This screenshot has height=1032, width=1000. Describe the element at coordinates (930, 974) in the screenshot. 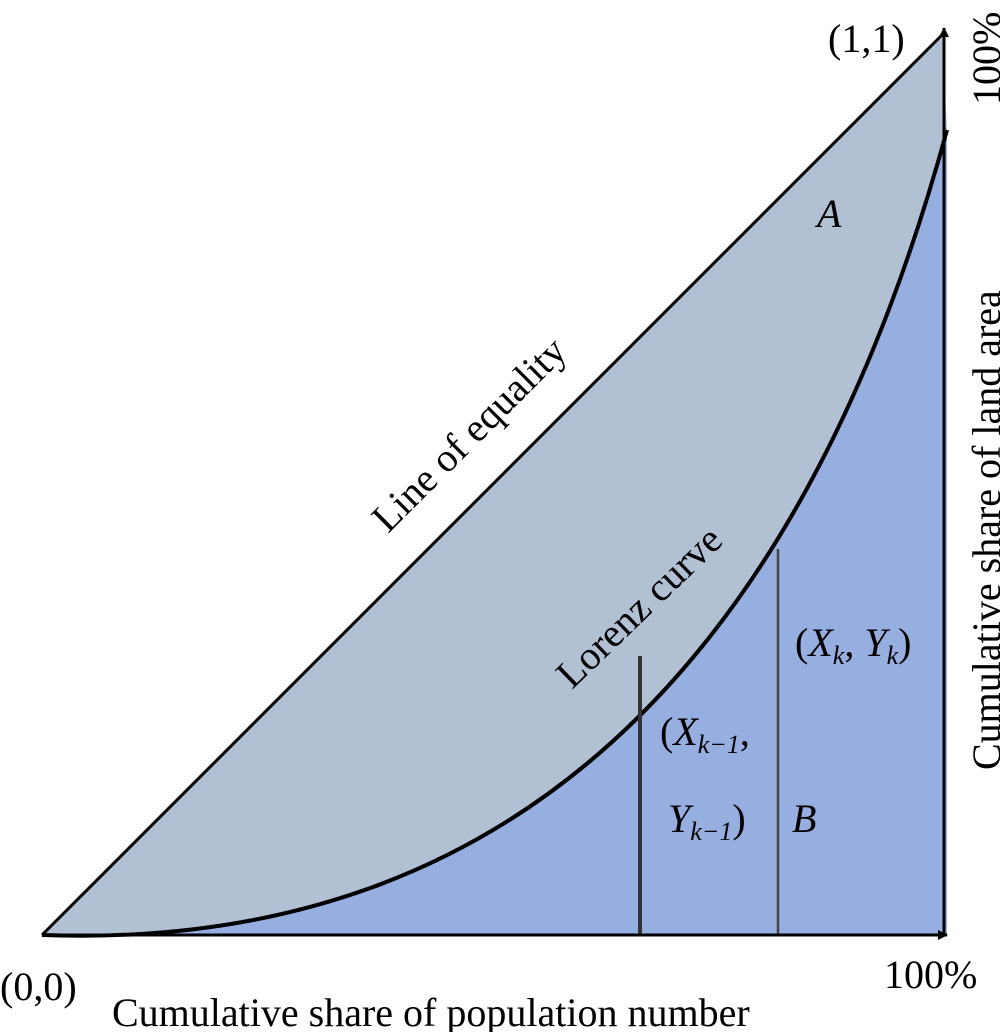

I see `x-max-label: 100%` at that location.